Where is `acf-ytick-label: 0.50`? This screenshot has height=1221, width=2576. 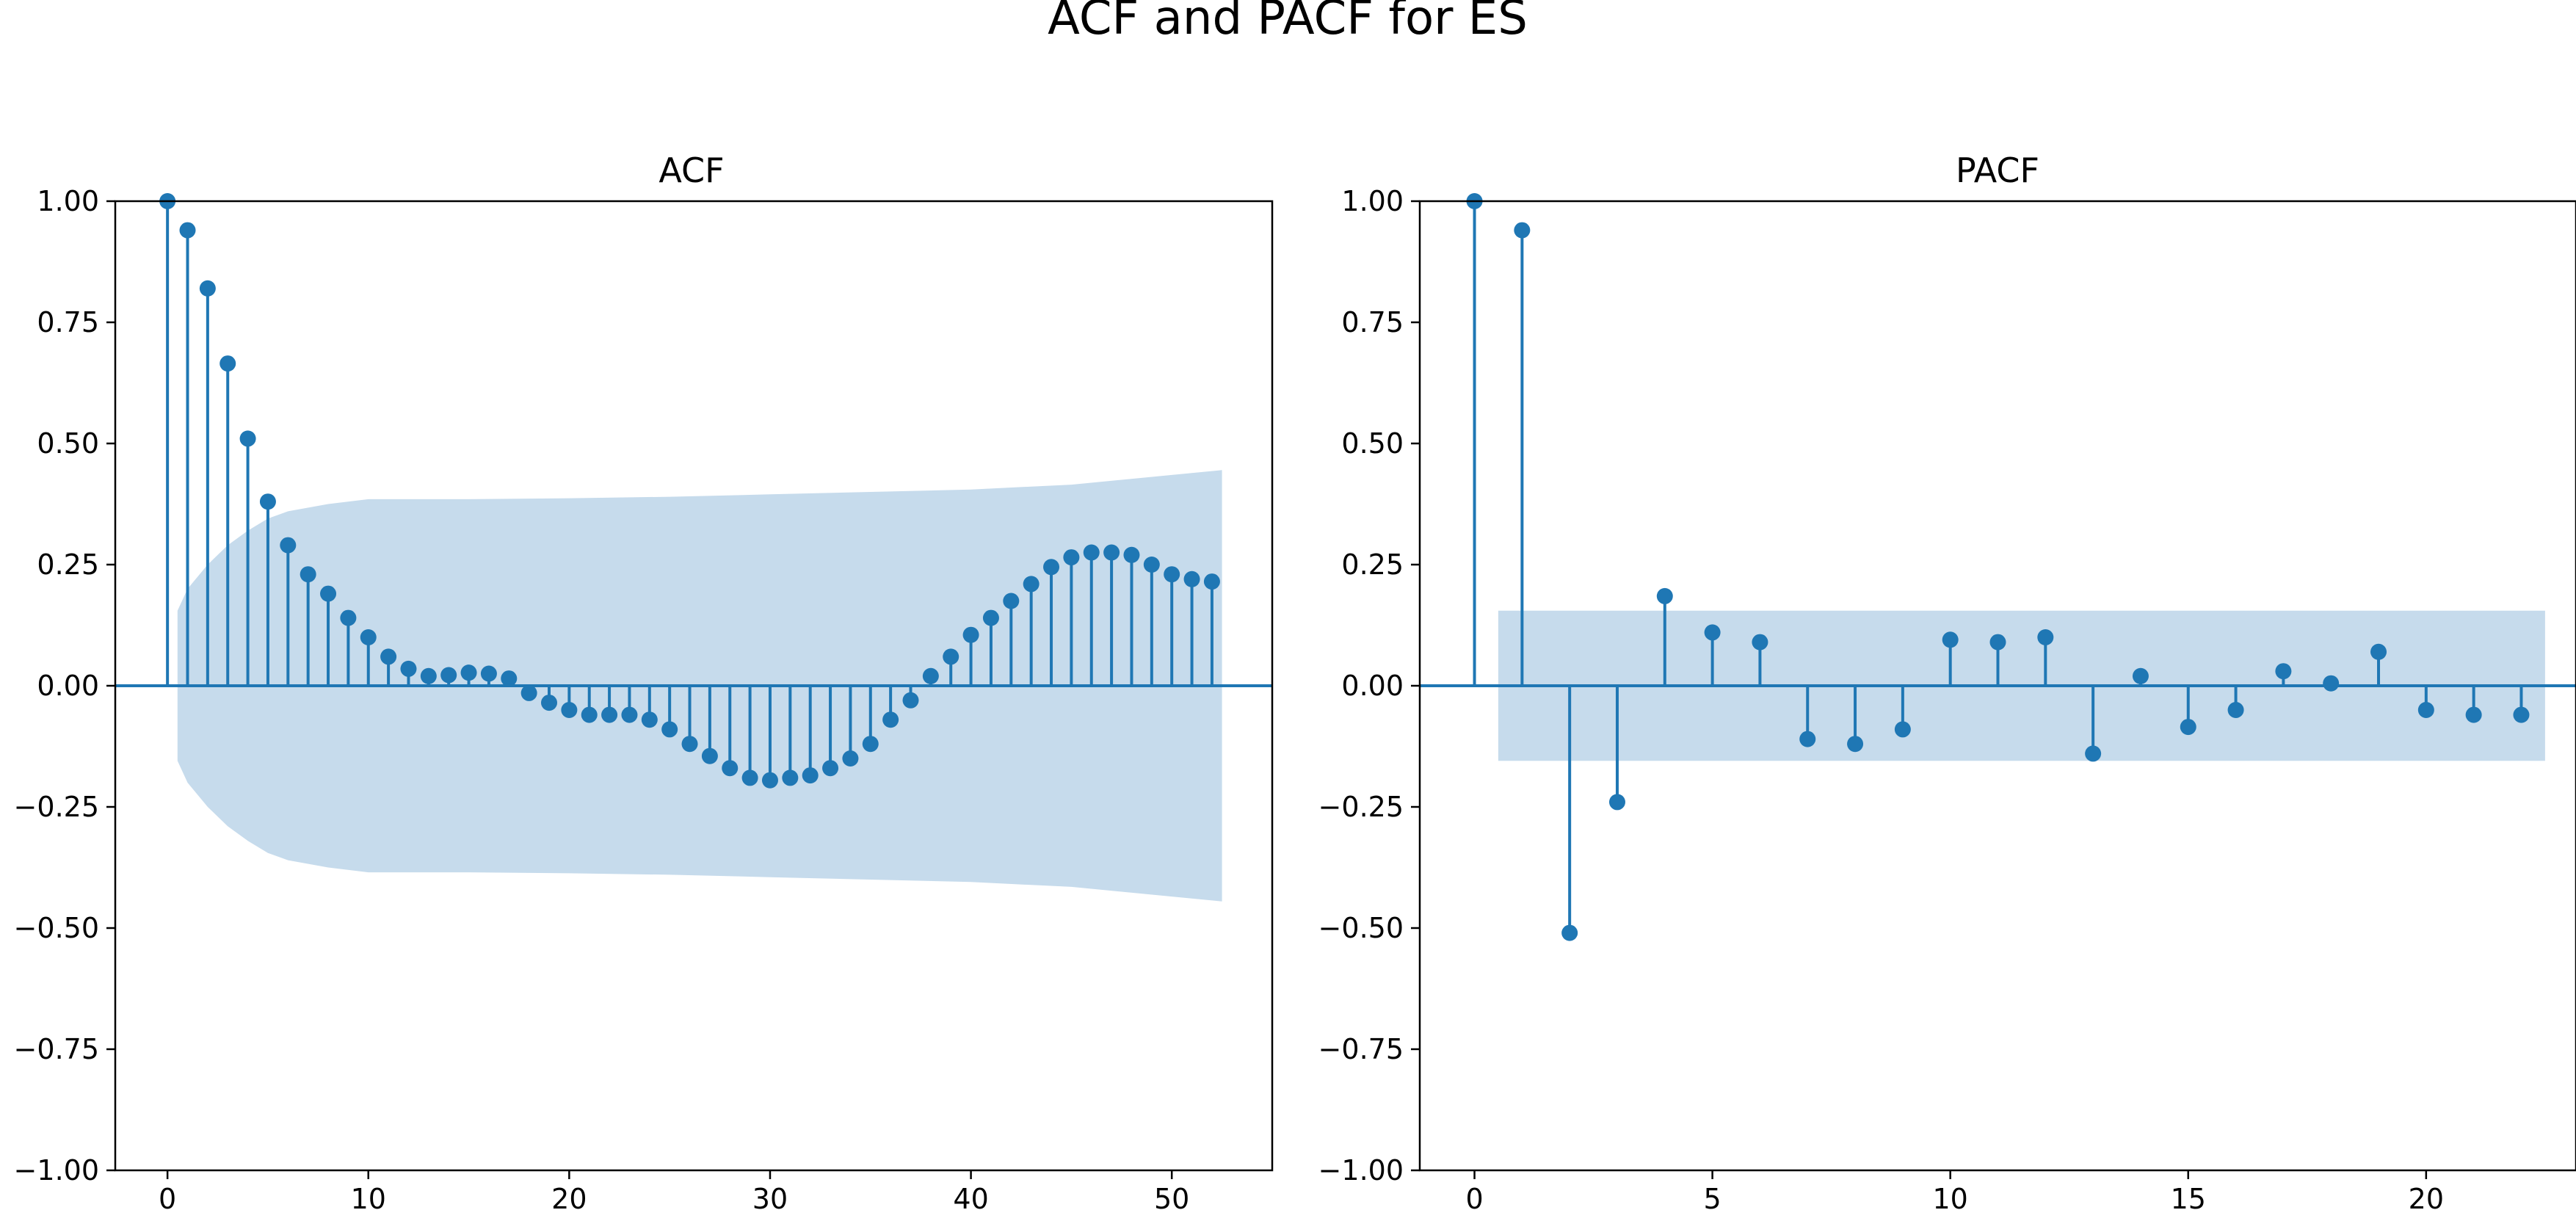
acf-ytick-label: 0.50 is located at coordinates (68, 443).